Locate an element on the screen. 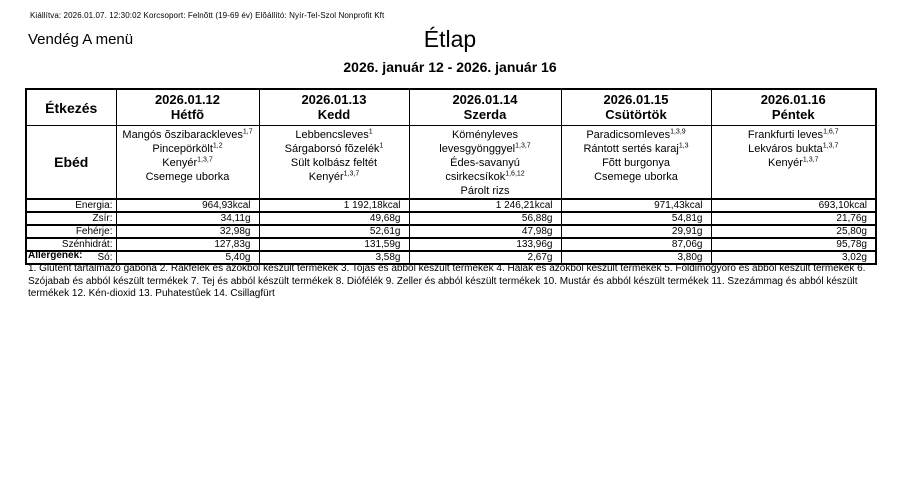  weekday-label: Csütörtök is located at coordinates (636, 114).